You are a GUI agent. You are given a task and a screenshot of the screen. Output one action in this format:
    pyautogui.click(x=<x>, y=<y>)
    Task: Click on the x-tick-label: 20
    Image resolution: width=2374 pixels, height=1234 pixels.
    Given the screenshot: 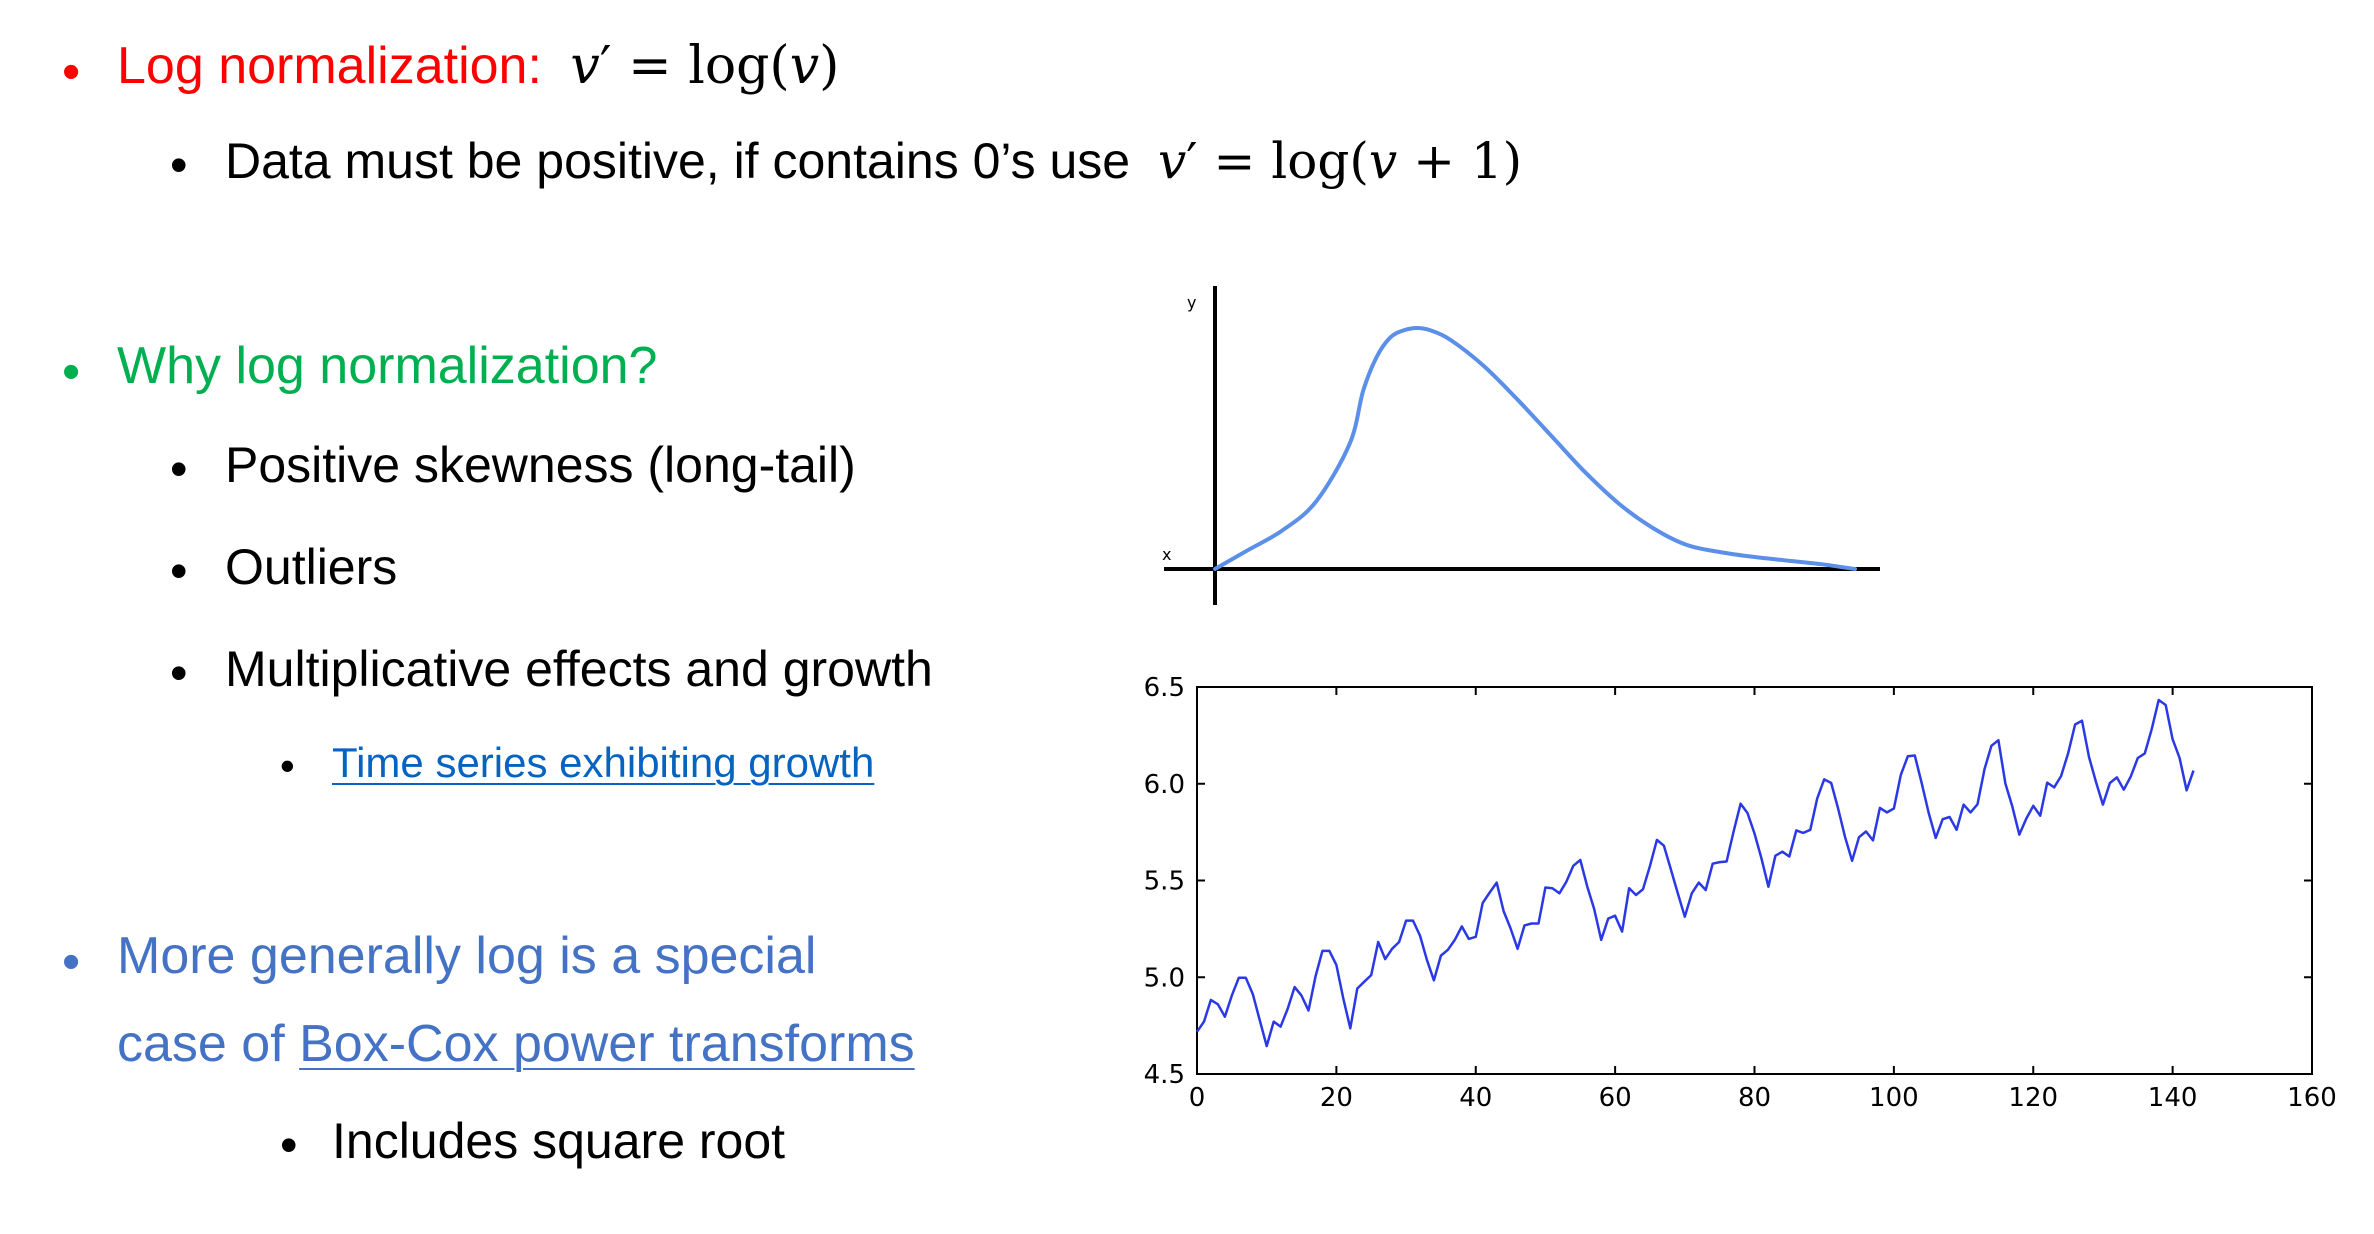 What is the action you would take?
    pyautogui.click(x=1336, y=1098)
    